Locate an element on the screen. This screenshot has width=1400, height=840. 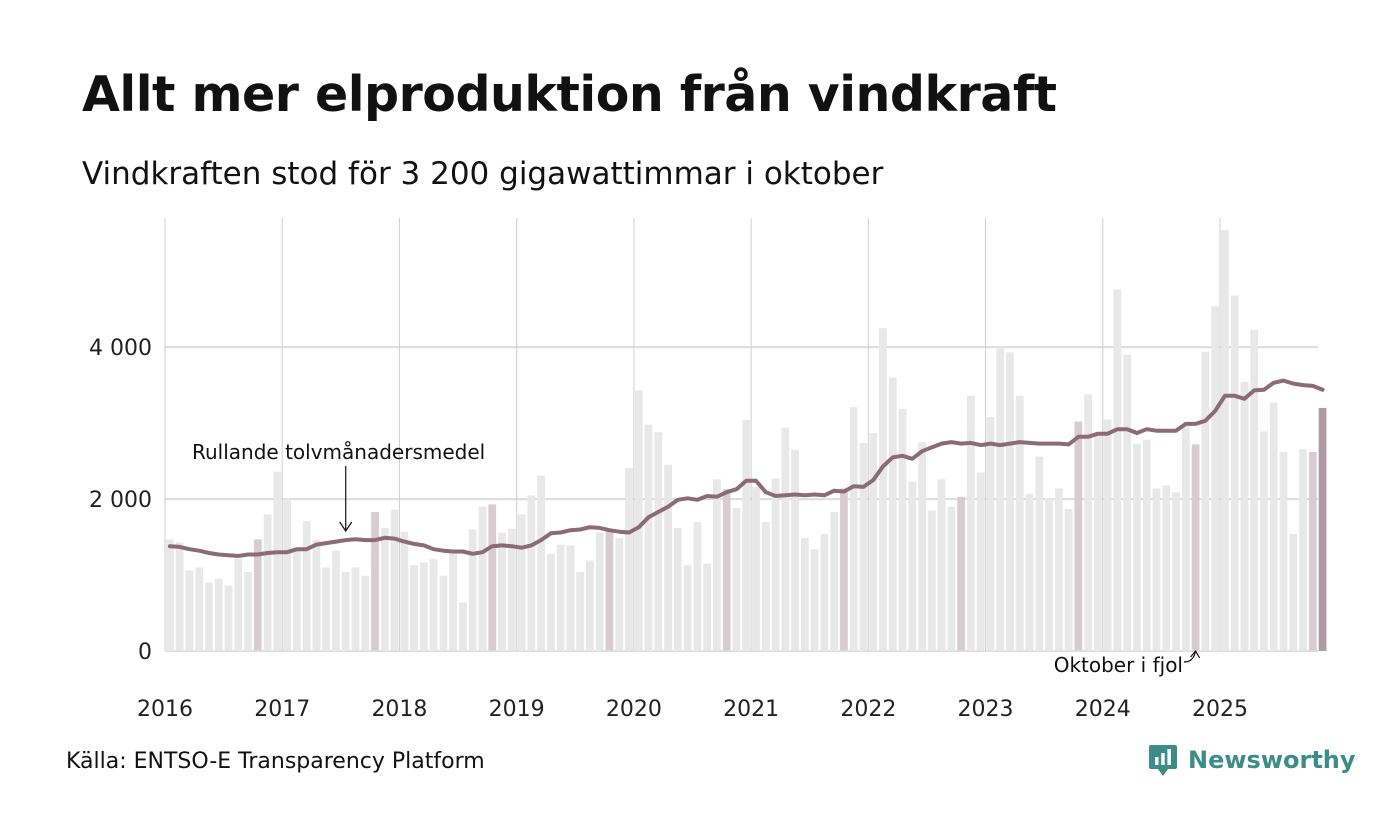
x-tick-label: 2021 is located at coordinates (751, 709).